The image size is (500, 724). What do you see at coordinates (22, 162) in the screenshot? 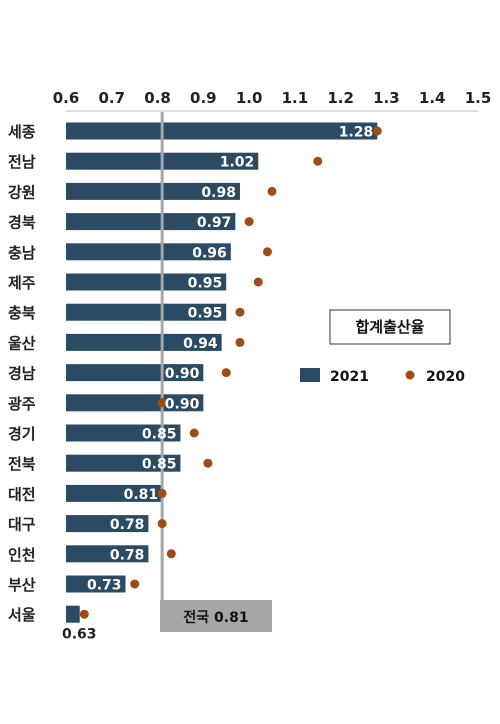
I see `category-label: 전남` at bounding box center [22, 162].